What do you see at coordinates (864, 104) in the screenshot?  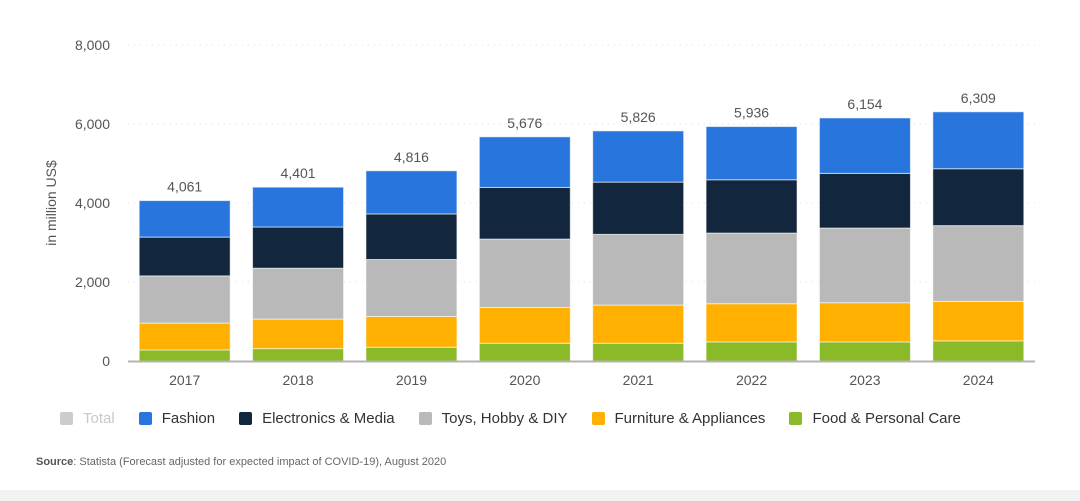 I see `total-label: 6,154` at bounding box center [864, 104].